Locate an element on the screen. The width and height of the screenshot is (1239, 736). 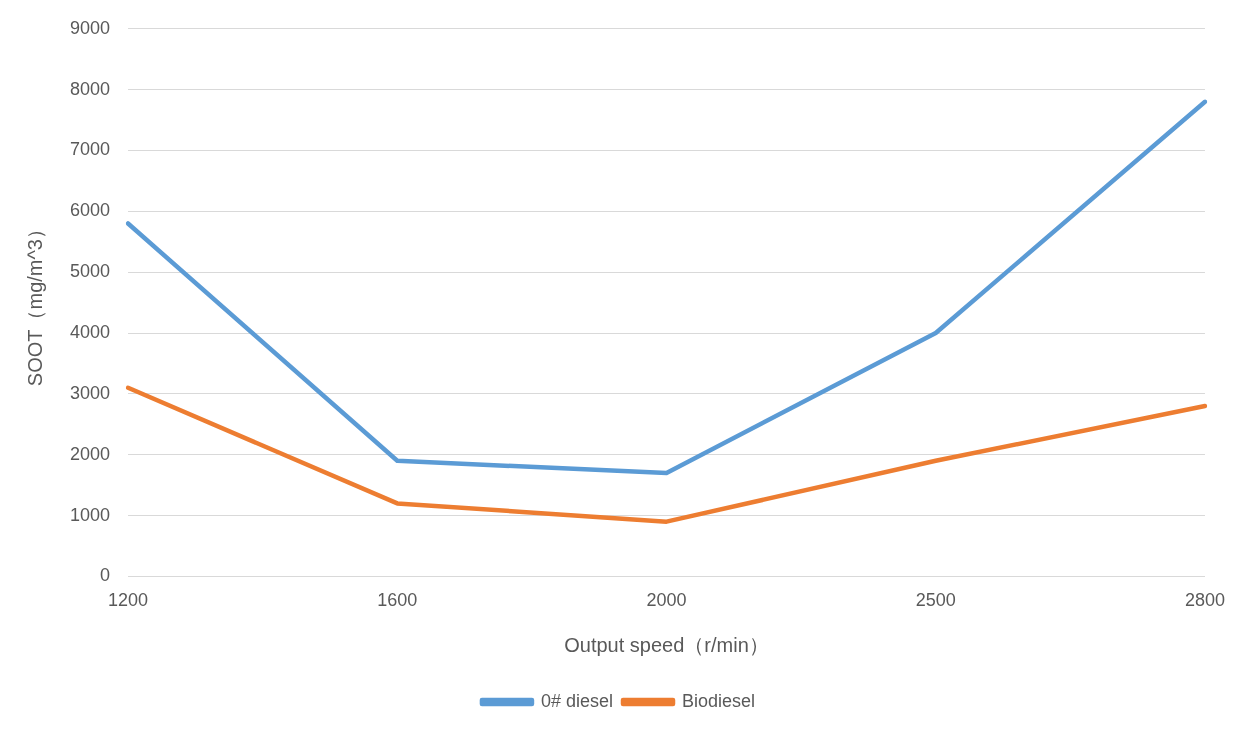
y-tick-label: 0 is located at coordinates (105, 575).